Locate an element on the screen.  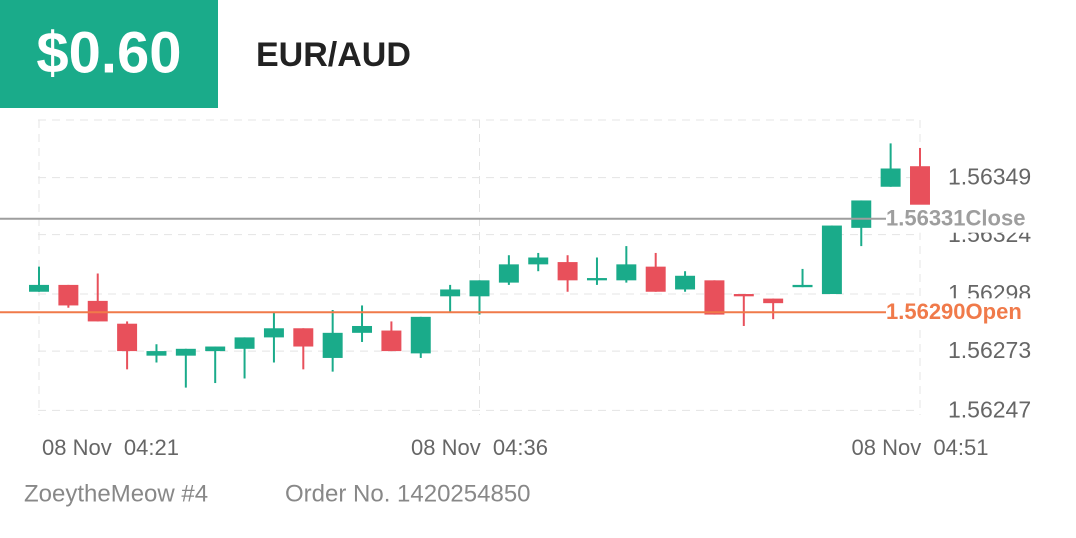
reference-name: Open is located at coordinates (994, 311).